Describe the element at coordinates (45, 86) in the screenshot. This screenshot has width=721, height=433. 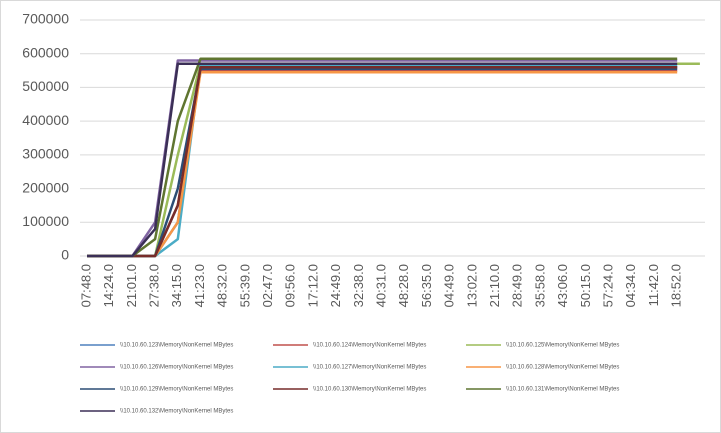
I see `y-tick-label: 500000` at that location.